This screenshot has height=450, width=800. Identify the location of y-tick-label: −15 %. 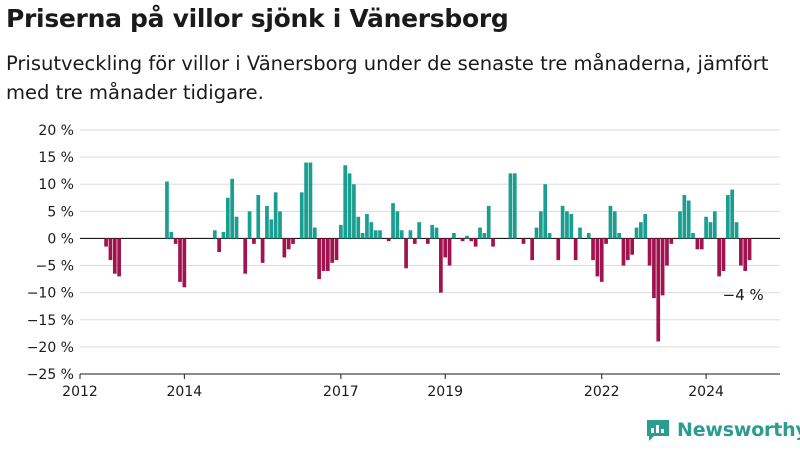
(50, 321).